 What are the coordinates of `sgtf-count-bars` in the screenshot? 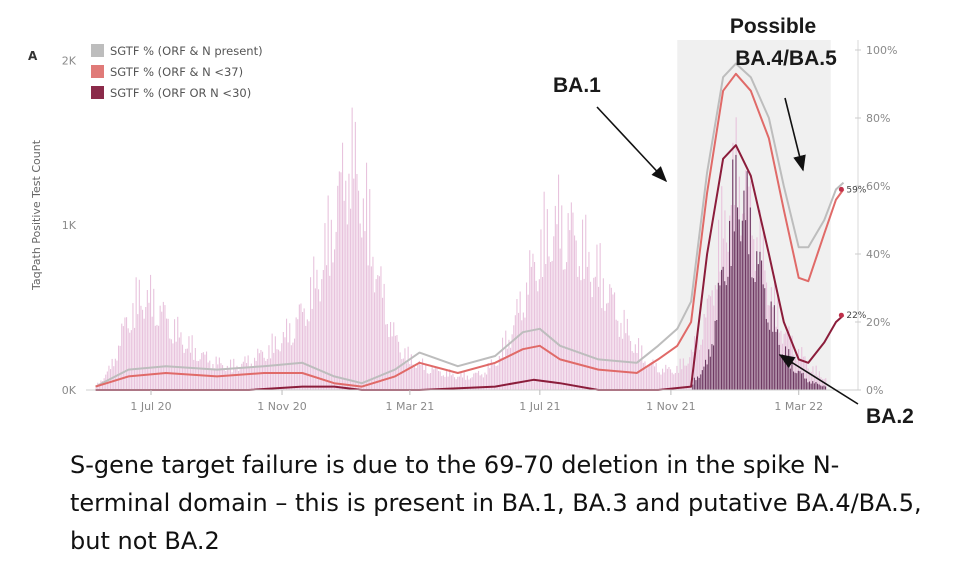 It's located at (759, 272).